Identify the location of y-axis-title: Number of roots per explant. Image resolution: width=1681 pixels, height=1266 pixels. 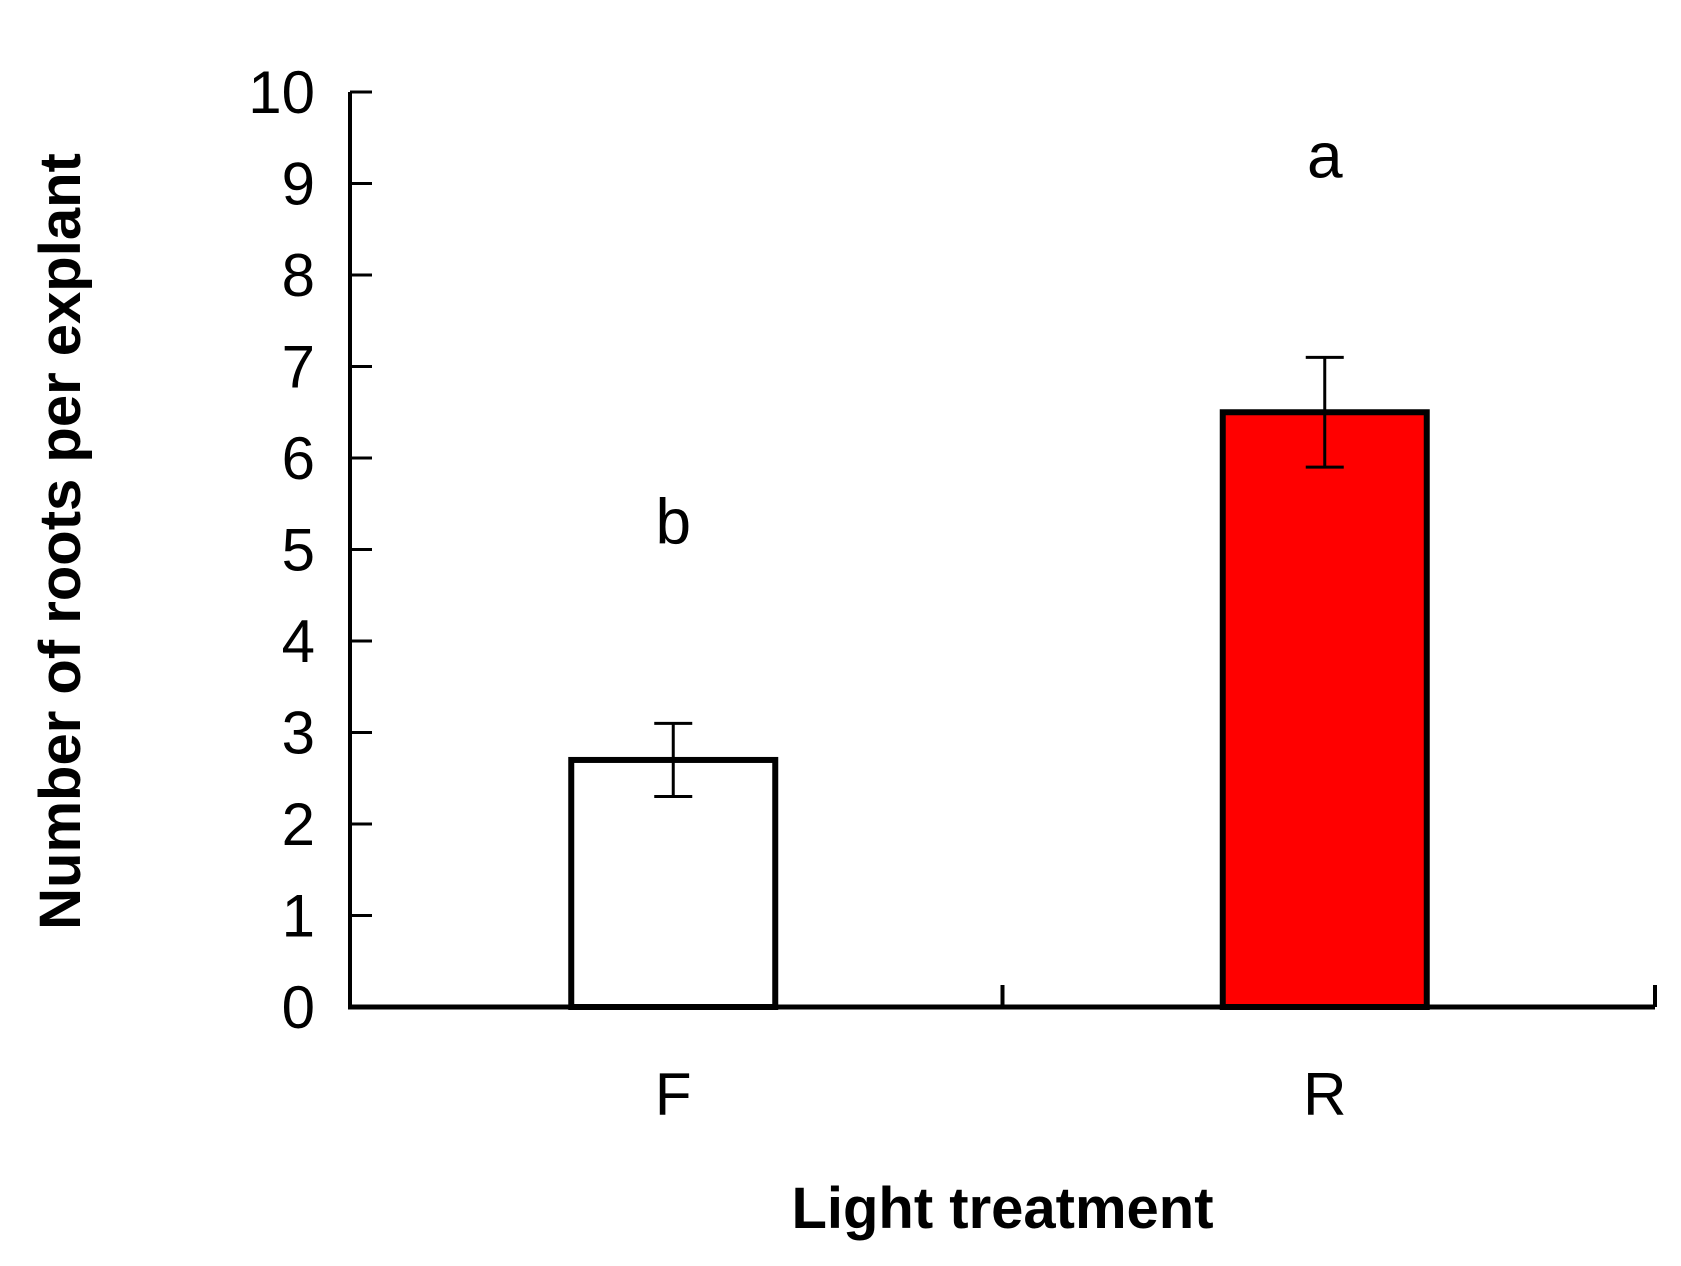
(60, 541).